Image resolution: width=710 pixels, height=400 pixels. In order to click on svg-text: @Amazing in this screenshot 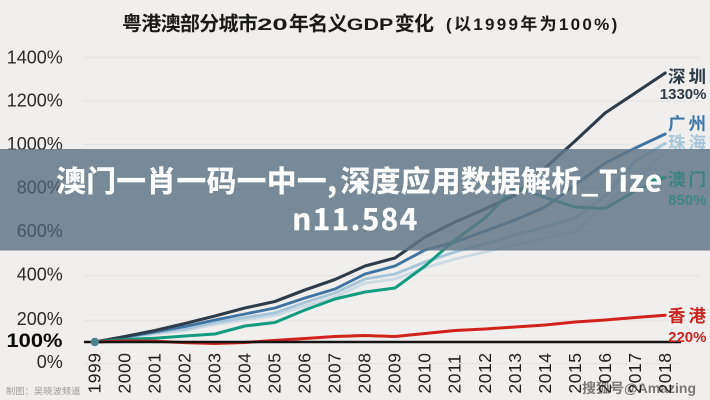, I will do `click(660, 388)`.